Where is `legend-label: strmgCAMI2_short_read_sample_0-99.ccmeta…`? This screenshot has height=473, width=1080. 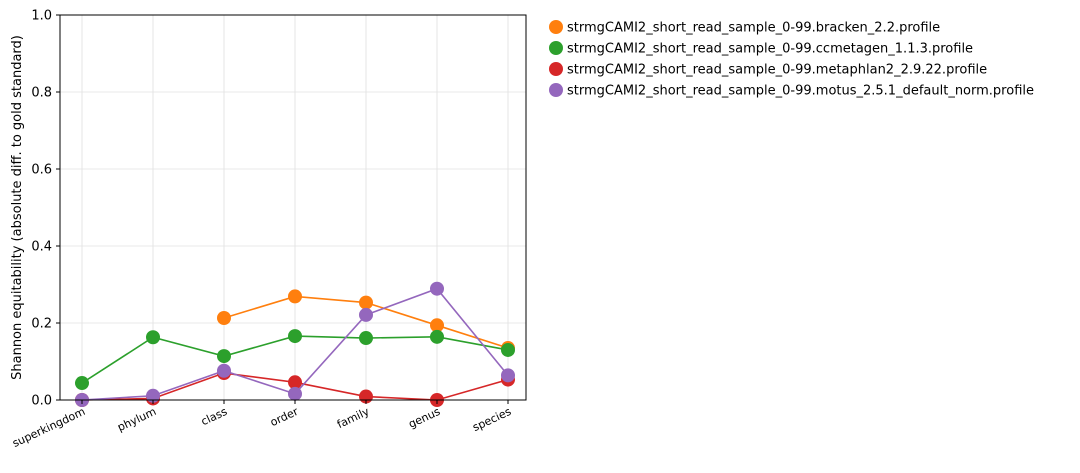 legend-label: strmgCAMI2_short_read_sample_0-99.ccmeta… is located at coordinates (770, 49).